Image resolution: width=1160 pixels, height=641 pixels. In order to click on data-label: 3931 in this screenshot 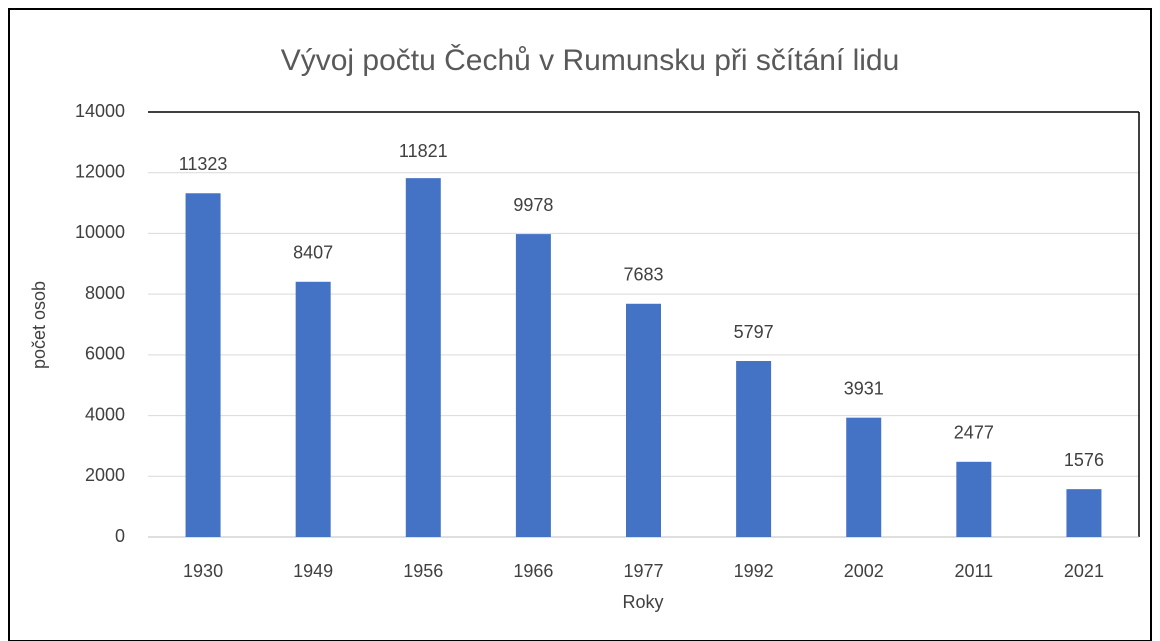, I will do `click(864, 388)`.